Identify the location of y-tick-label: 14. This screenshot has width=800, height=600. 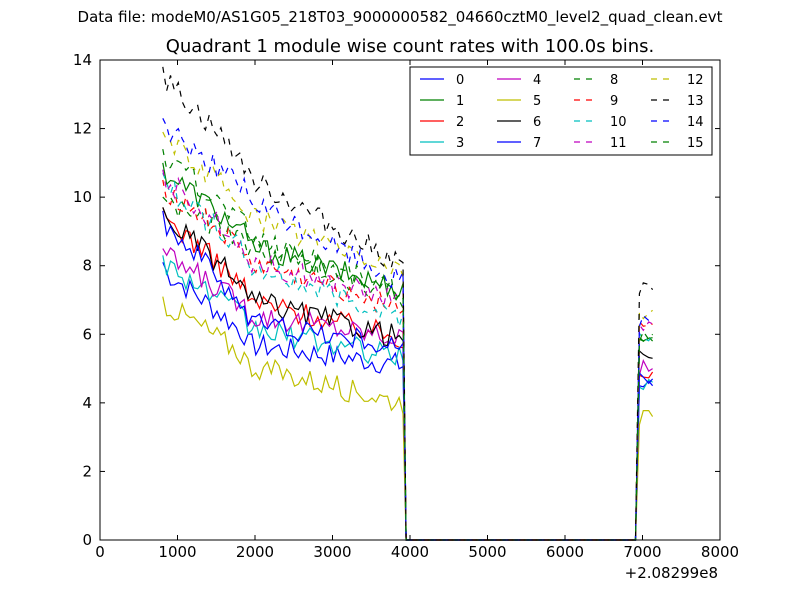
(82, 60).